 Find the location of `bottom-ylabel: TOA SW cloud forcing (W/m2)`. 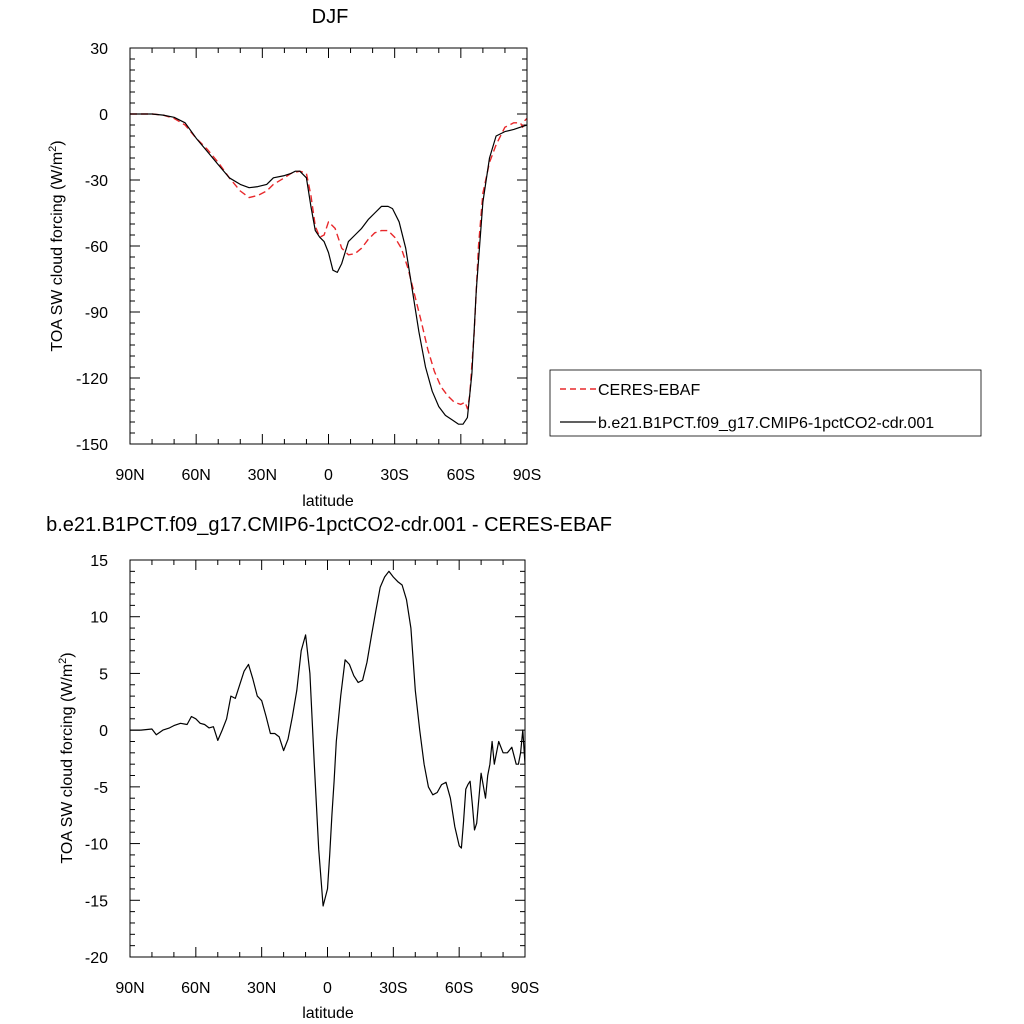

bottom-ylabel: TOA SW cloud forcing (W/m2) is located at coordinates (66, 757).